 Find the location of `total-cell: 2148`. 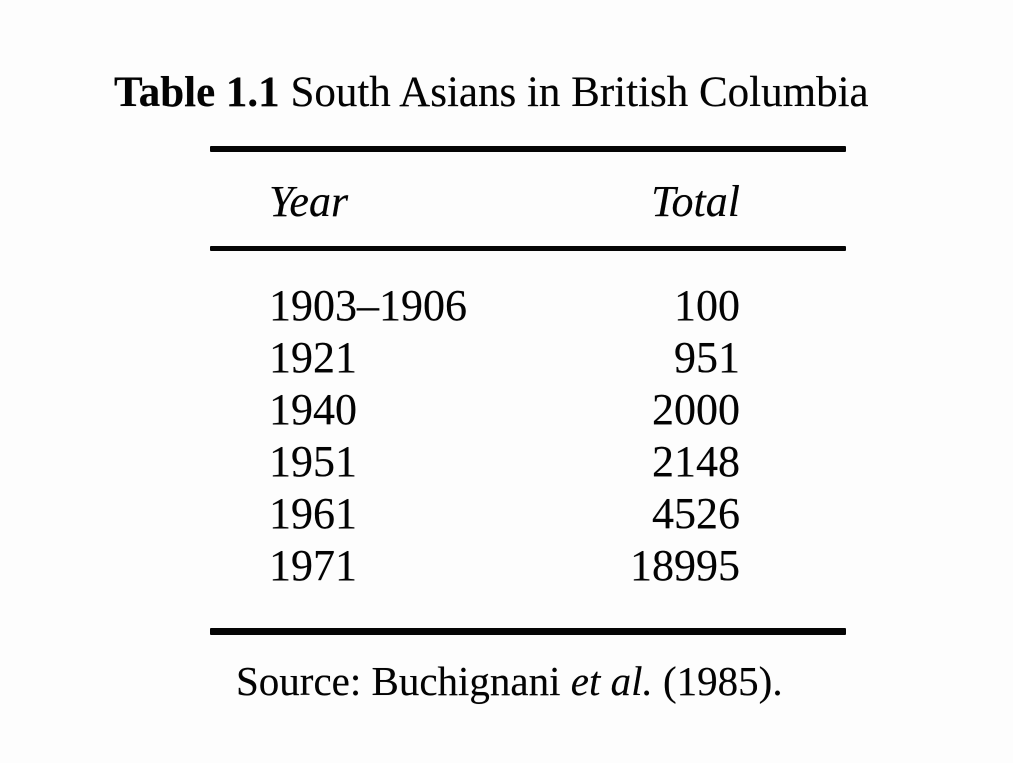

total-cell: 2148 is located at coordinates (696, 461).